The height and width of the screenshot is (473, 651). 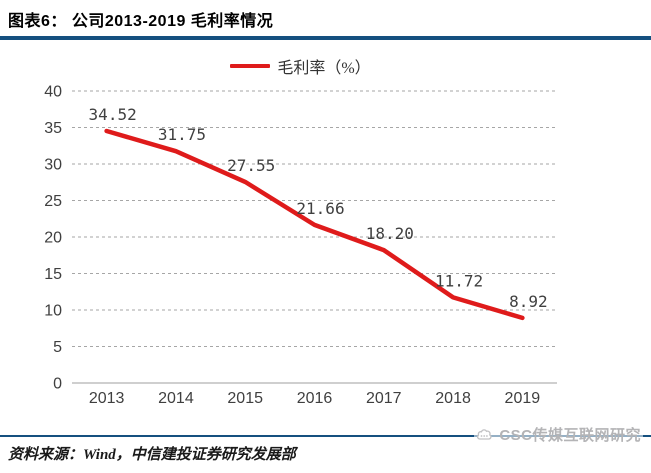 I want to click on x-tick-label: 2014, so click(x=176, y=398).